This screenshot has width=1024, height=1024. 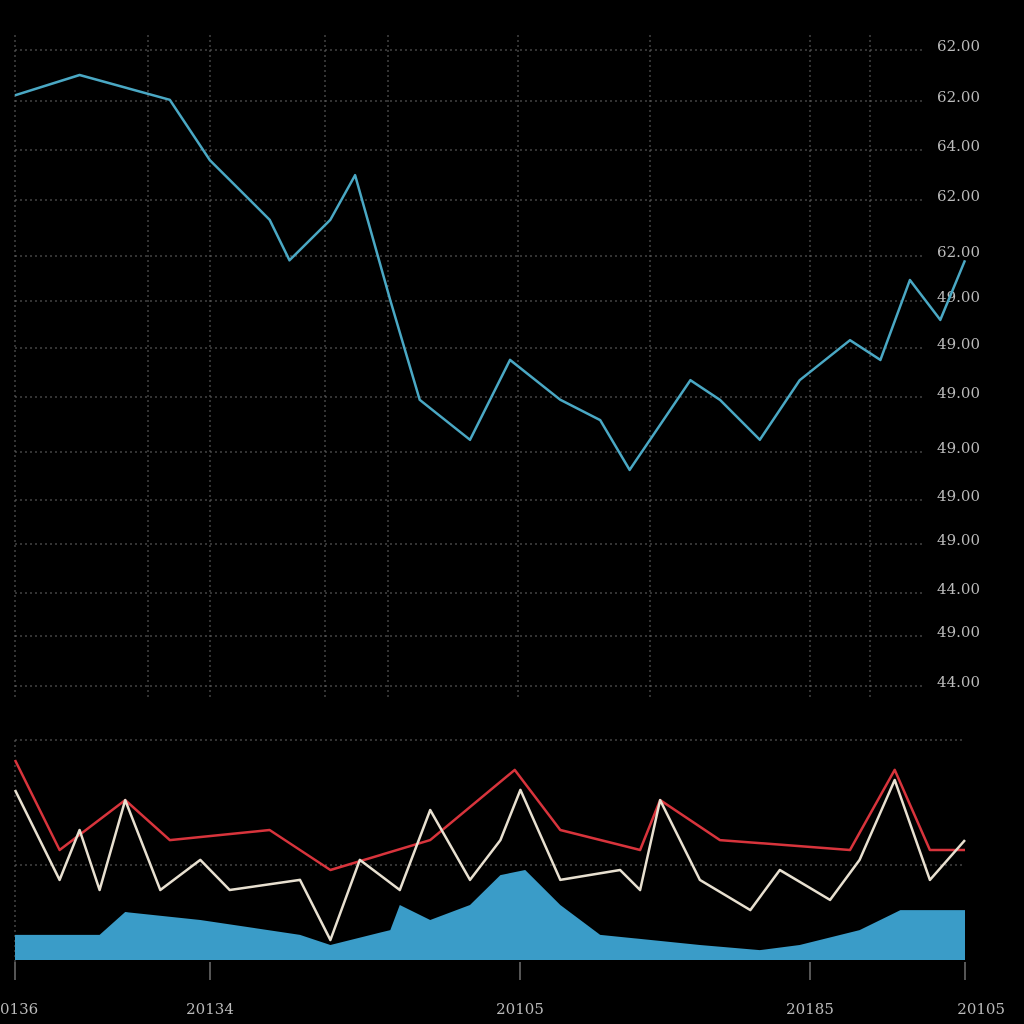 I want to click on area, so click(x=490, y=915).